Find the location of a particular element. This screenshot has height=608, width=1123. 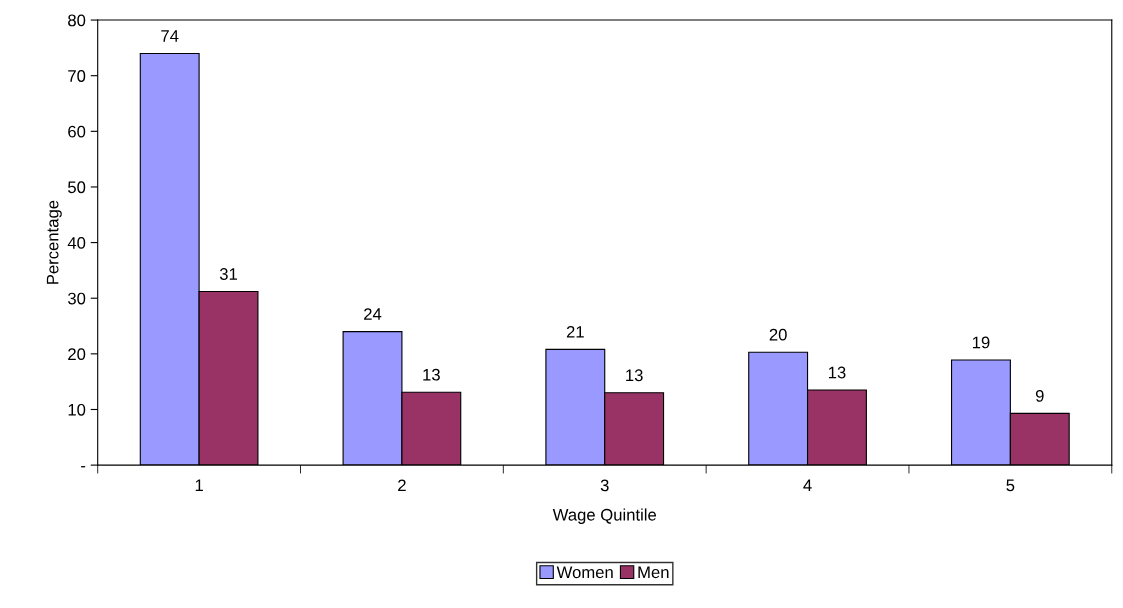

y-tick-label: 70 is located at coordinates (77, 76).